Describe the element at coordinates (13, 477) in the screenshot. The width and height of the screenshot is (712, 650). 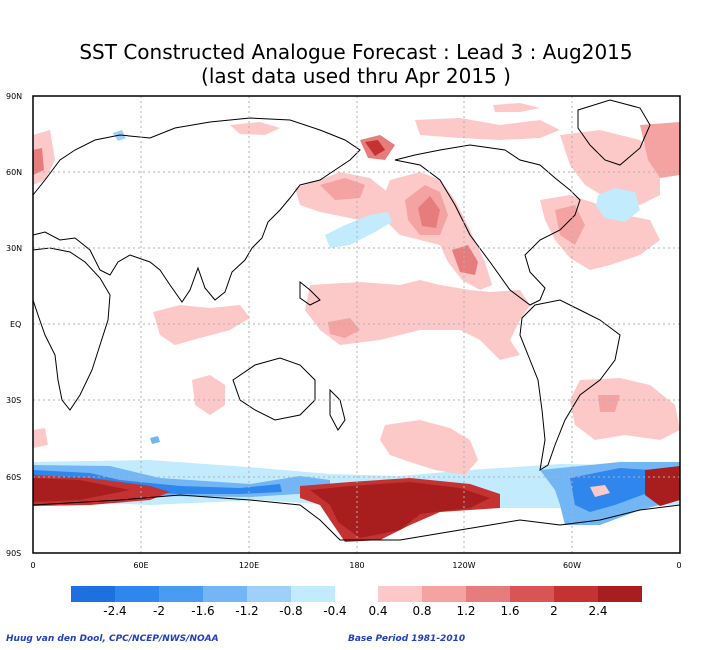
I see `lat-label: 60S` at that location.